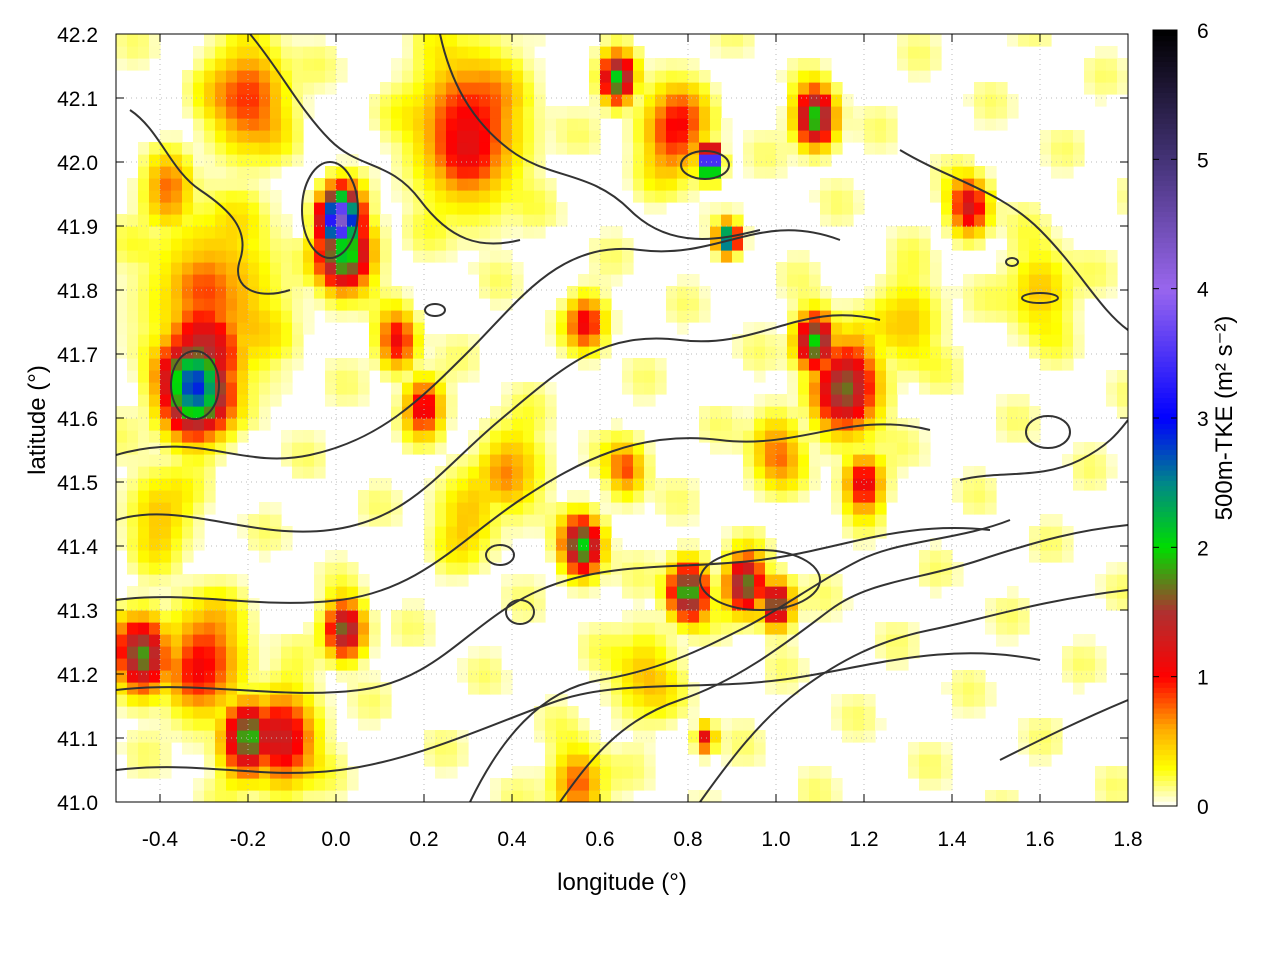 This screenshot has width=1280, height=965. I want to click on colorbar-segment, so click(1165, 421).